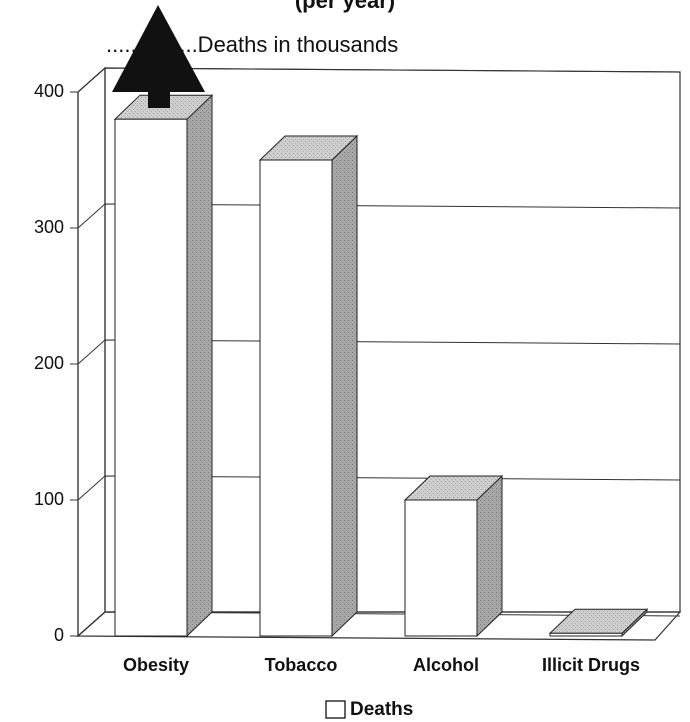 The height and width of the screenshot is (722, 690). I want to click on legend-swatch, so click(335, 709).